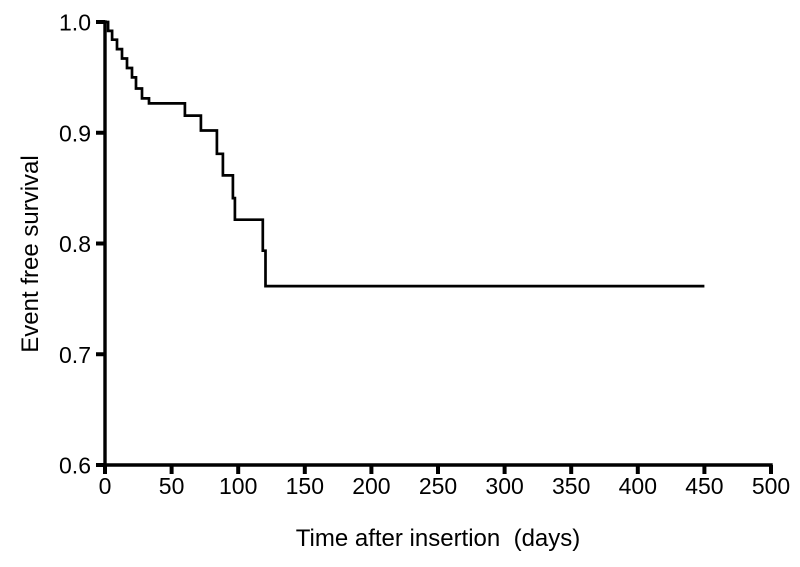 Image resolution: width=800 pixels, height=567 pixels. What do you see at coordinates (75, 355) in the screenshot?
I see `y-tick-label: 0.7` at bounding box center [75, 355].